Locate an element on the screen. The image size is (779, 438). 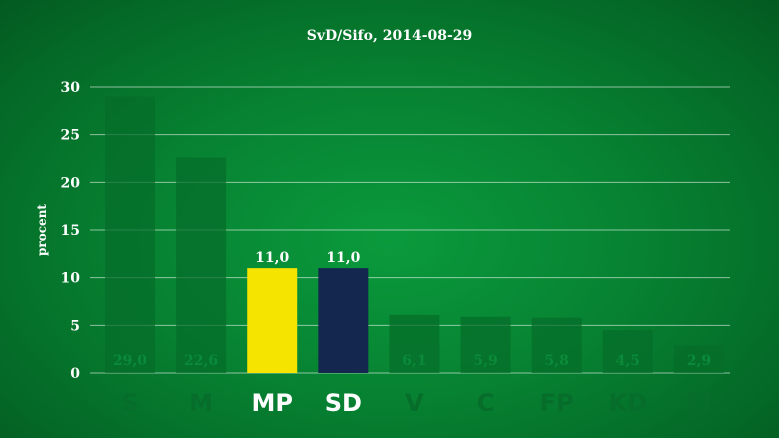
x-tick-label-c: C is located at coordinates (486, 403).